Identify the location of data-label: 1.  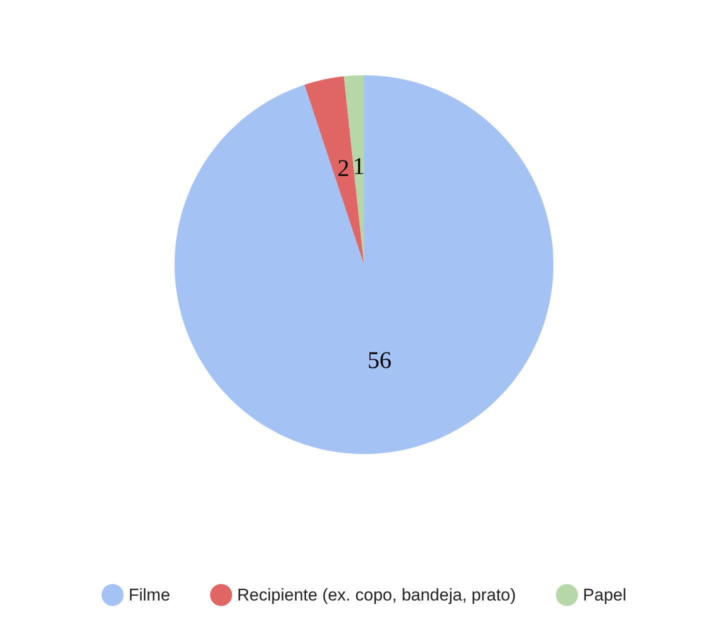
(358, 167).